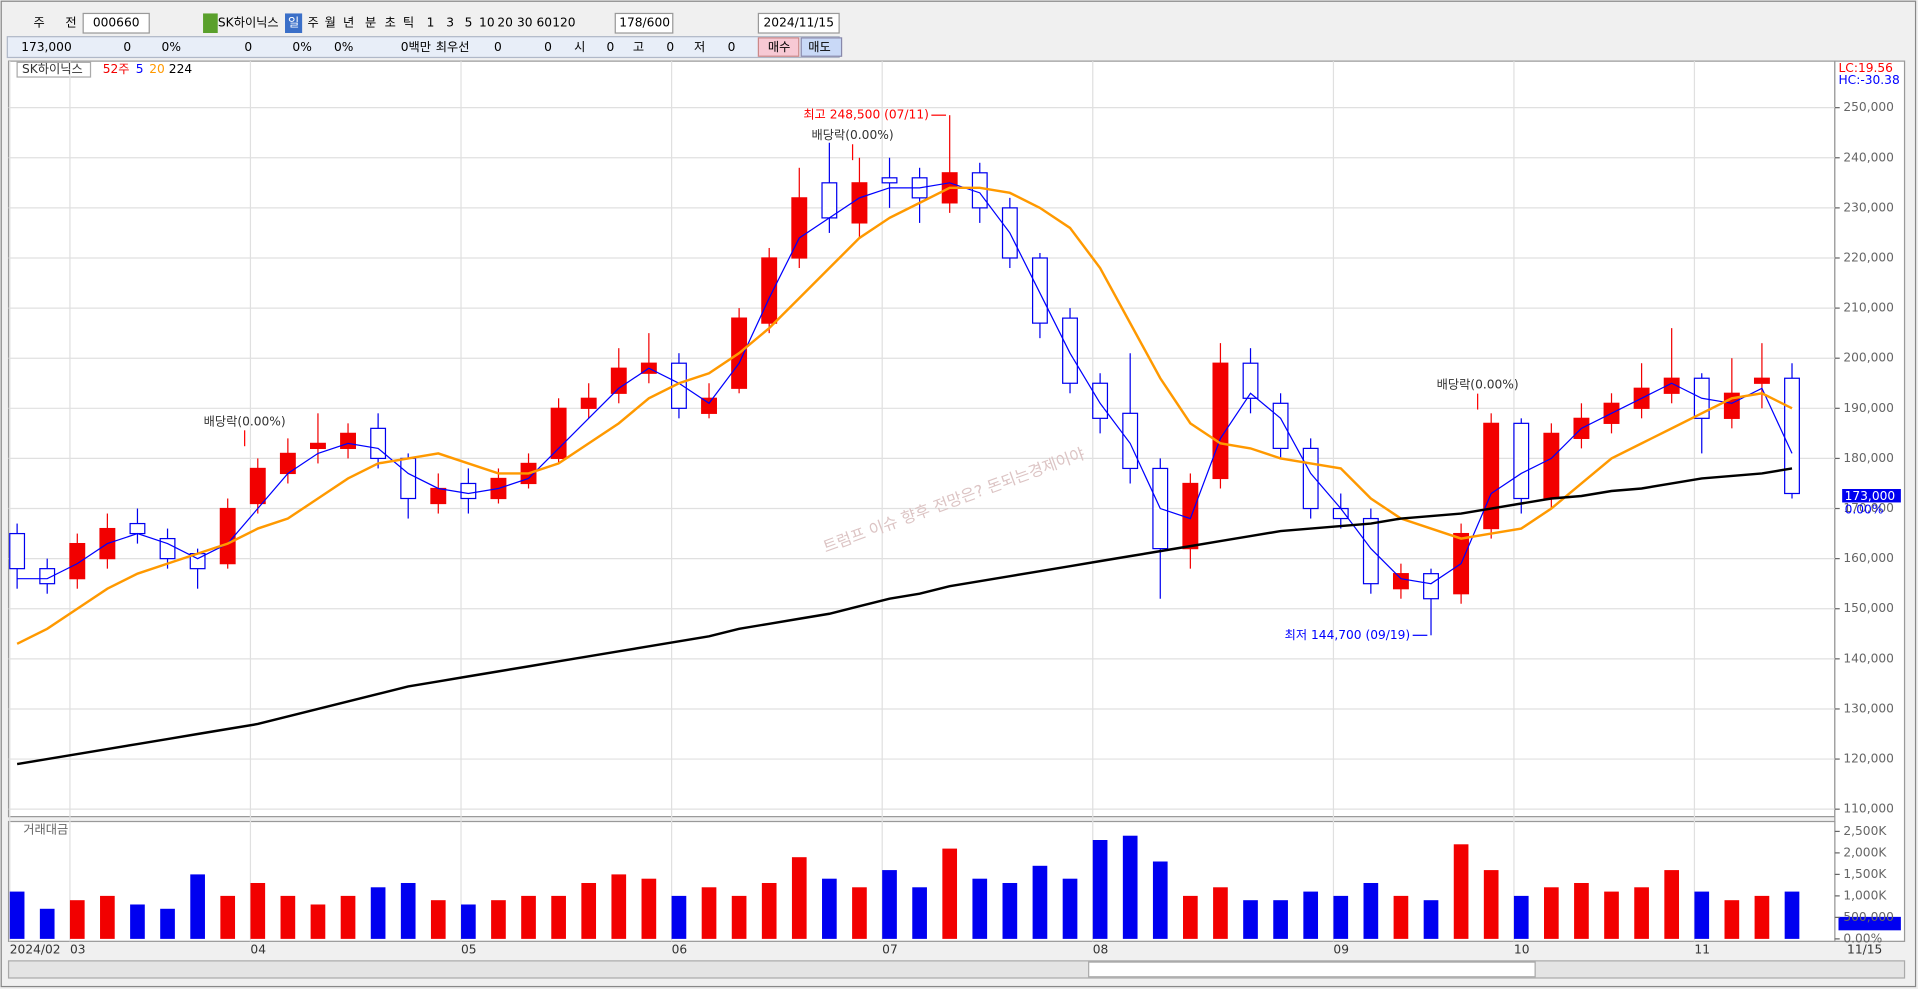 Image resolution: width=1918 pixels, height=989 pixels. I want to click on scroll-thumb, so click(1312, 969).